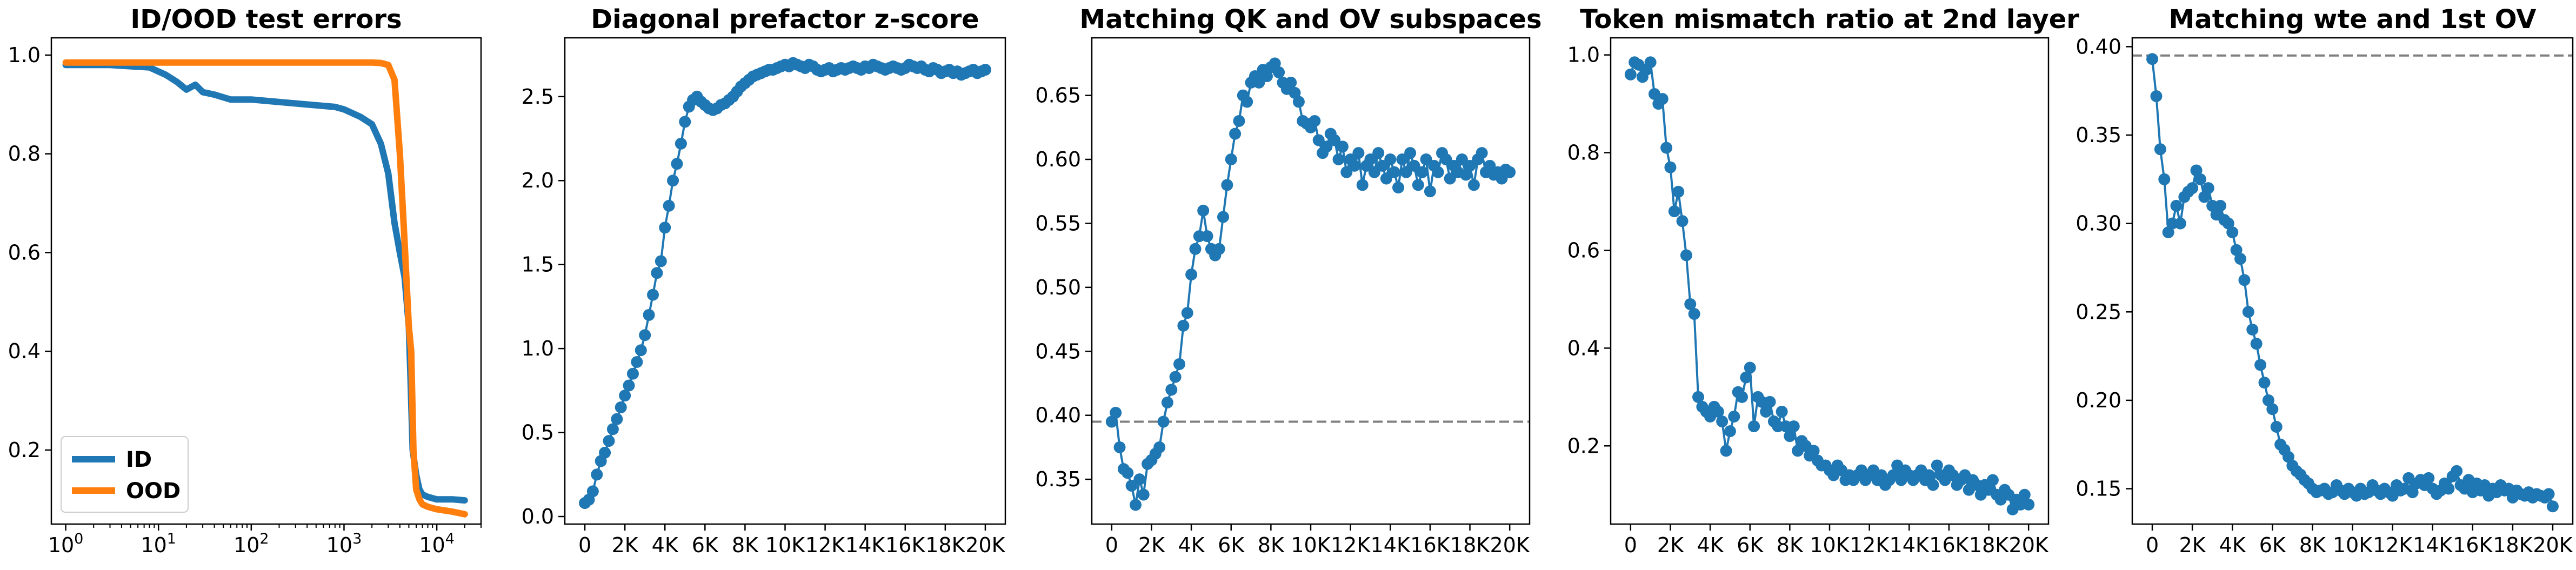 This screenshot has height=570, width=2576. Describe the element at coordinates (437, 544) in the screenshot. I see `x-tick-label: 10⁴` at that location.